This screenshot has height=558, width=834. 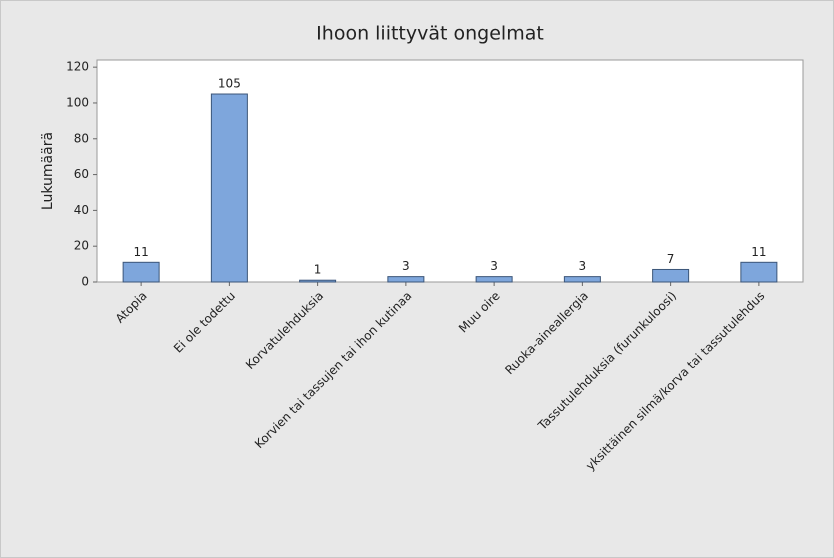 What do you see at coordinates (77, 102) in the screenshot?
I see `y-tick-label: 100` at bounding box center [77, 102].